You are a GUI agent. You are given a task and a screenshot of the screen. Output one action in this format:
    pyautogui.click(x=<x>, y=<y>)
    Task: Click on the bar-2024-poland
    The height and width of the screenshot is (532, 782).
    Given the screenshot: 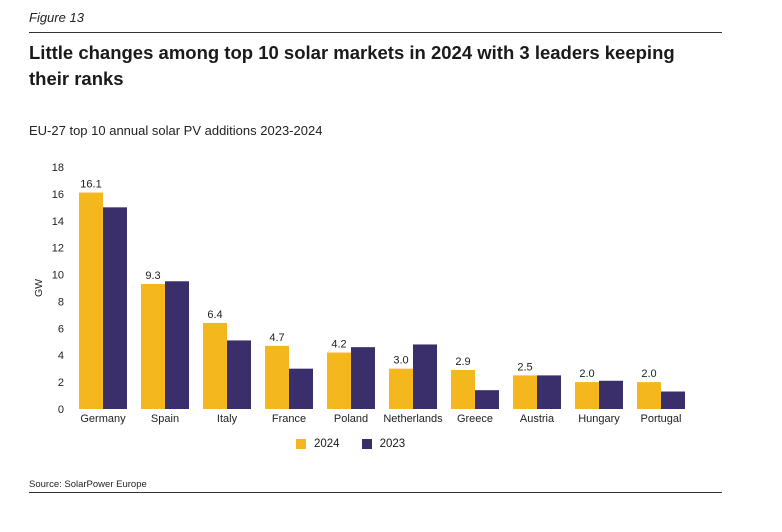 What is the action you would take?
    pyautogui.click(x=339, y=380)
    